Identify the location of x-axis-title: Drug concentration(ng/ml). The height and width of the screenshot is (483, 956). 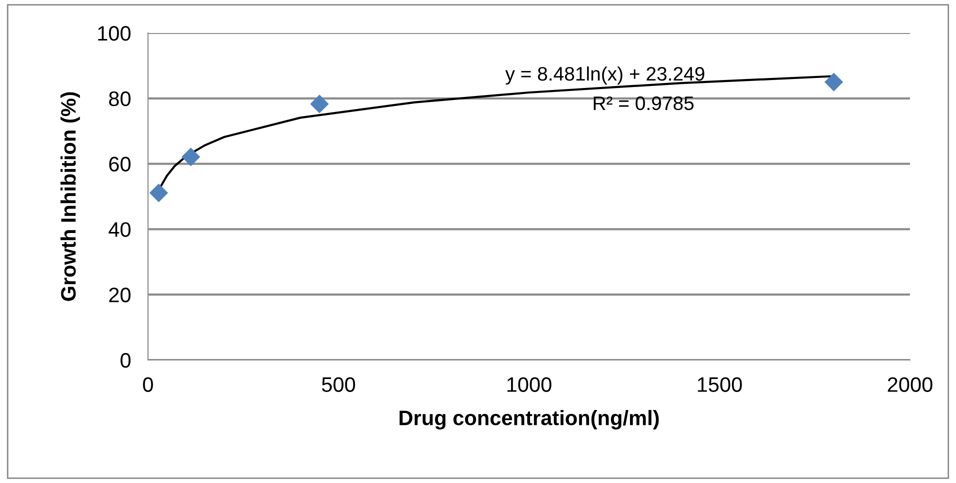
(529, 420).